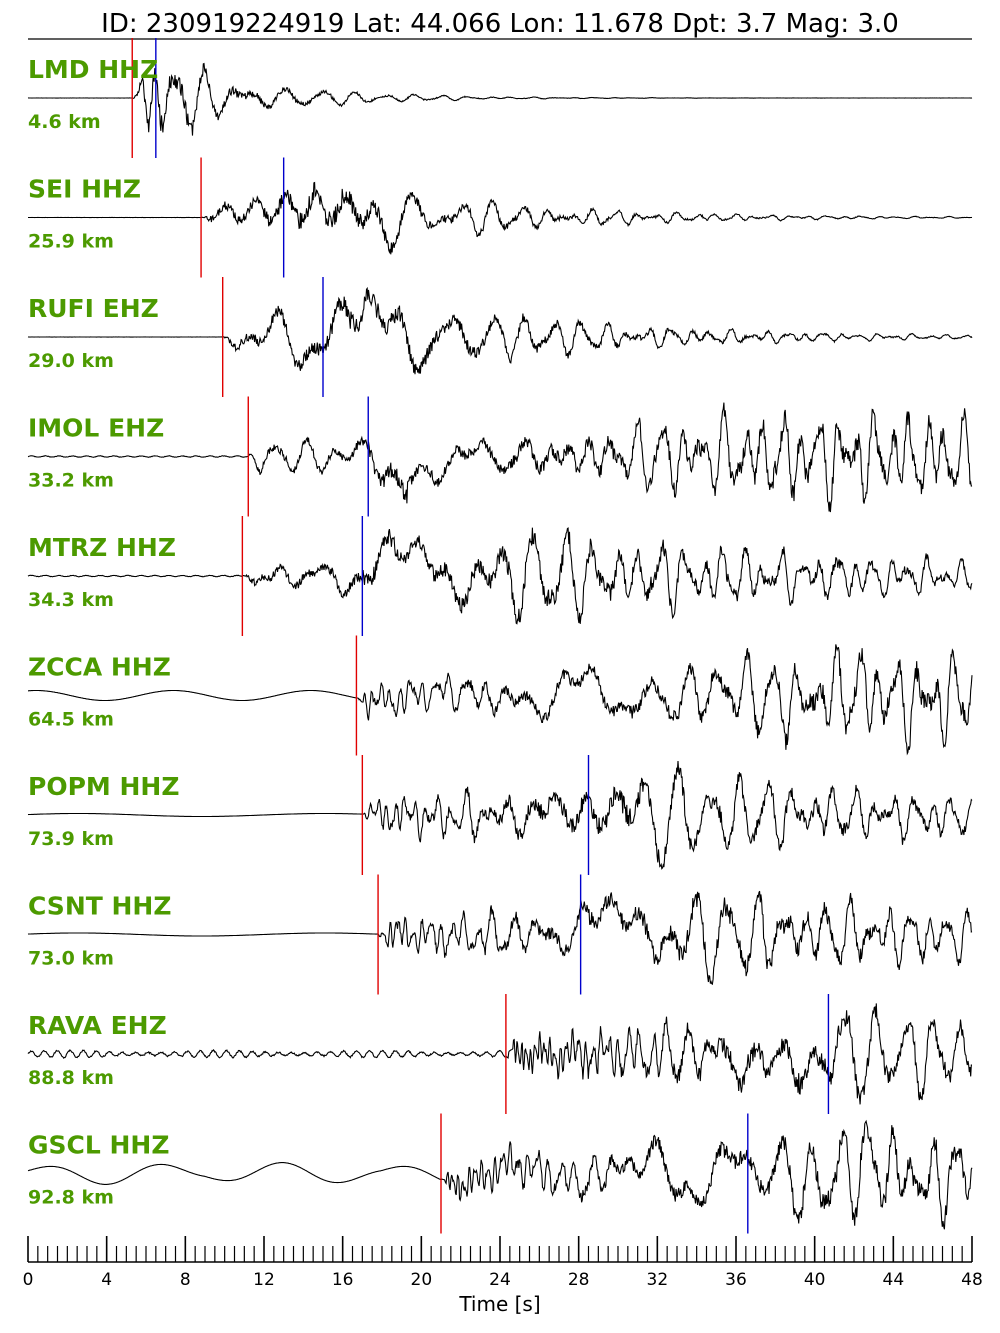 The height and width of the screenshot is (1333, 1000). What do you see at coordinates (93, 308) in the screenshot?
I see `station-label: RUFI EHZ` at bounding box center [93, 308].